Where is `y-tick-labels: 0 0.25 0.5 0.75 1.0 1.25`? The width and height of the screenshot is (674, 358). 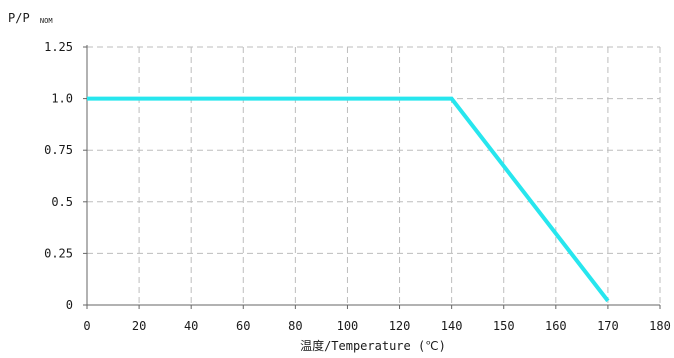
y-tick-labels: 0 0.25 0.5 0.75 1.0 1.25 is located at coordinates (58, 176).